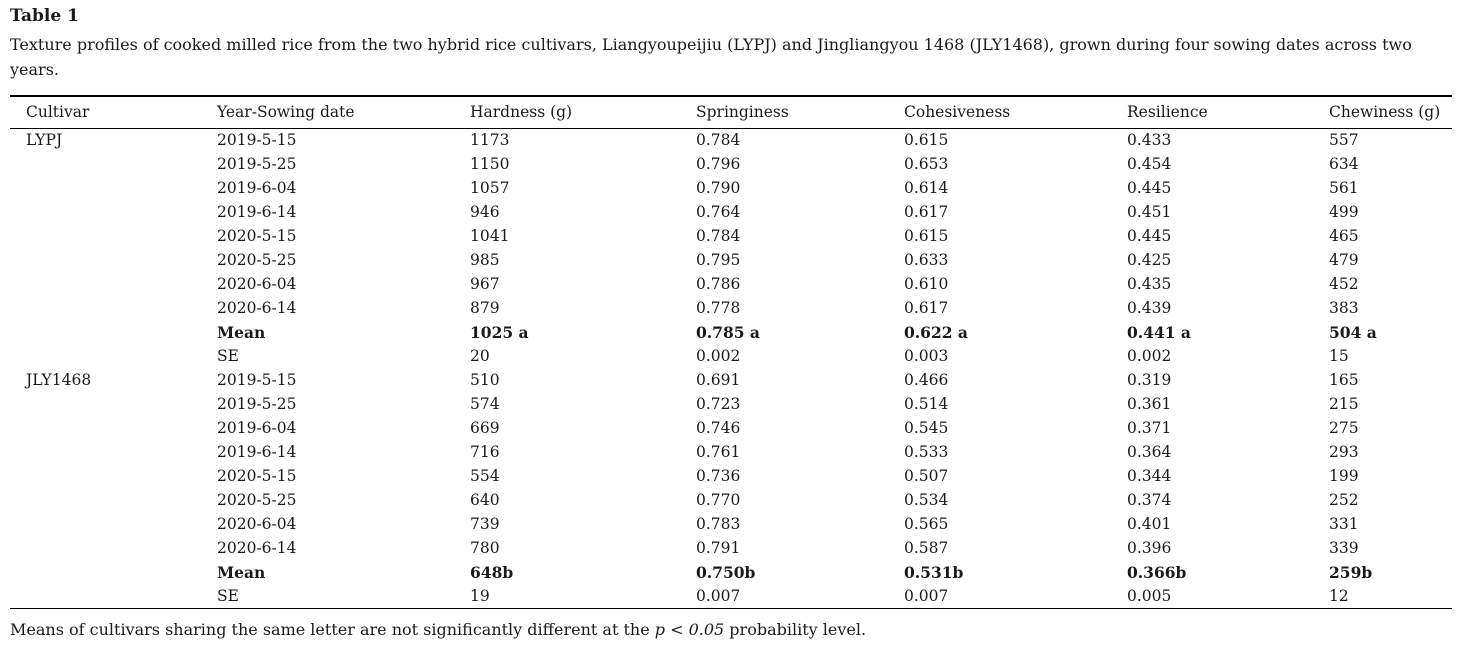 This screenshot has height=659, width=1462. Describe the element at coordinates (718, 476) in the screenshot. I see `table-cell: 0.736` at that location.